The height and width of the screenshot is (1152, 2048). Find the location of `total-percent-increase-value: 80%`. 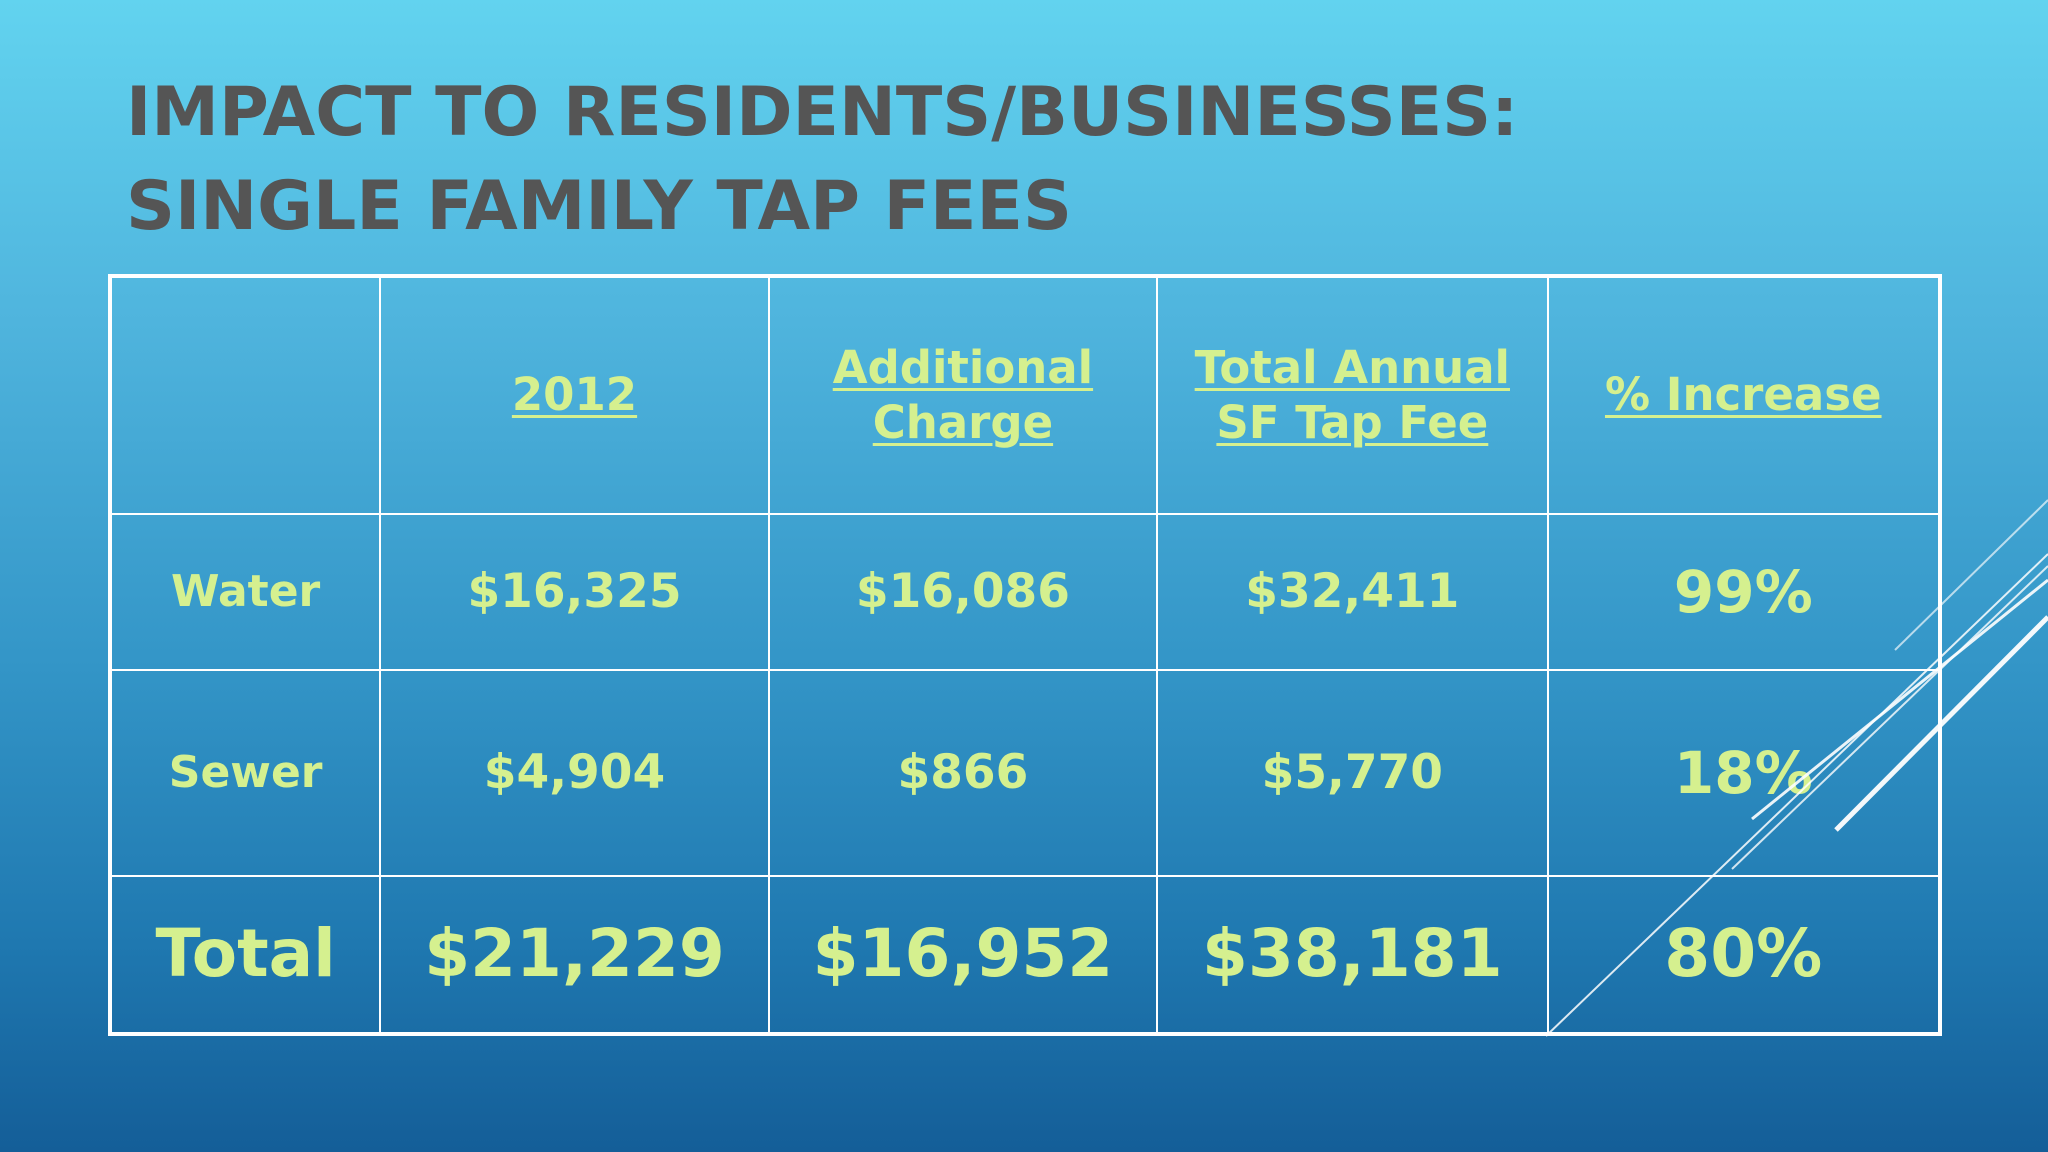

total-percent-increase-value: 80% is located at coordinates (1744, 955).